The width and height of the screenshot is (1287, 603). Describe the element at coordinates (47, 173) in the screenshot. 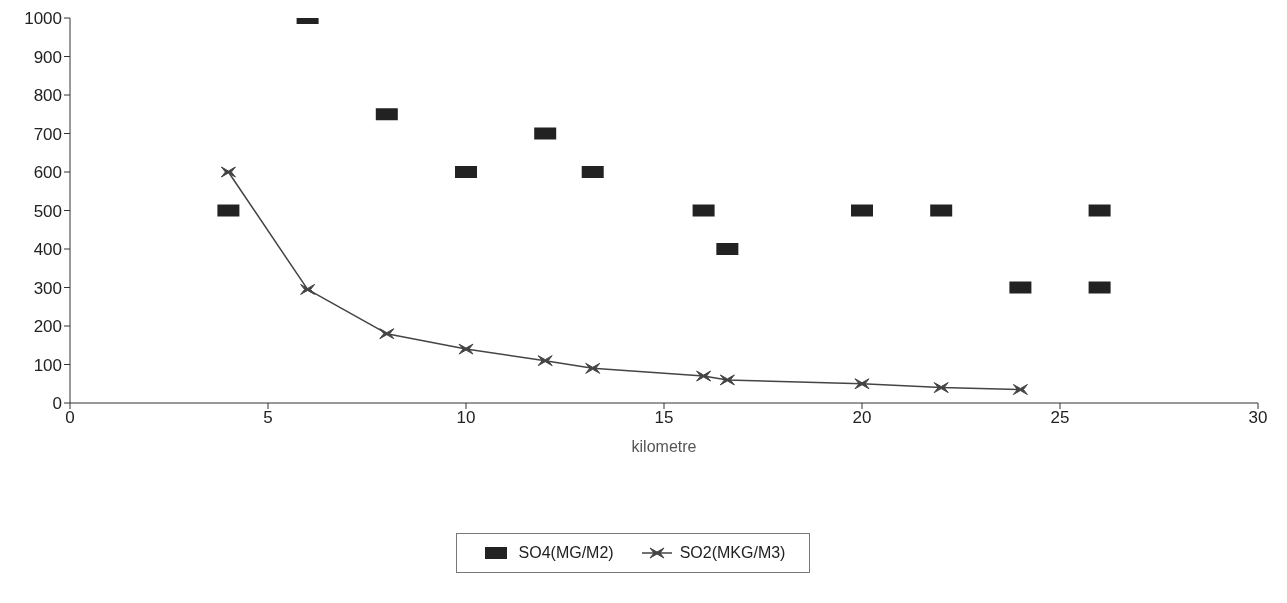

I see `y-tick-label: 600` at that location.